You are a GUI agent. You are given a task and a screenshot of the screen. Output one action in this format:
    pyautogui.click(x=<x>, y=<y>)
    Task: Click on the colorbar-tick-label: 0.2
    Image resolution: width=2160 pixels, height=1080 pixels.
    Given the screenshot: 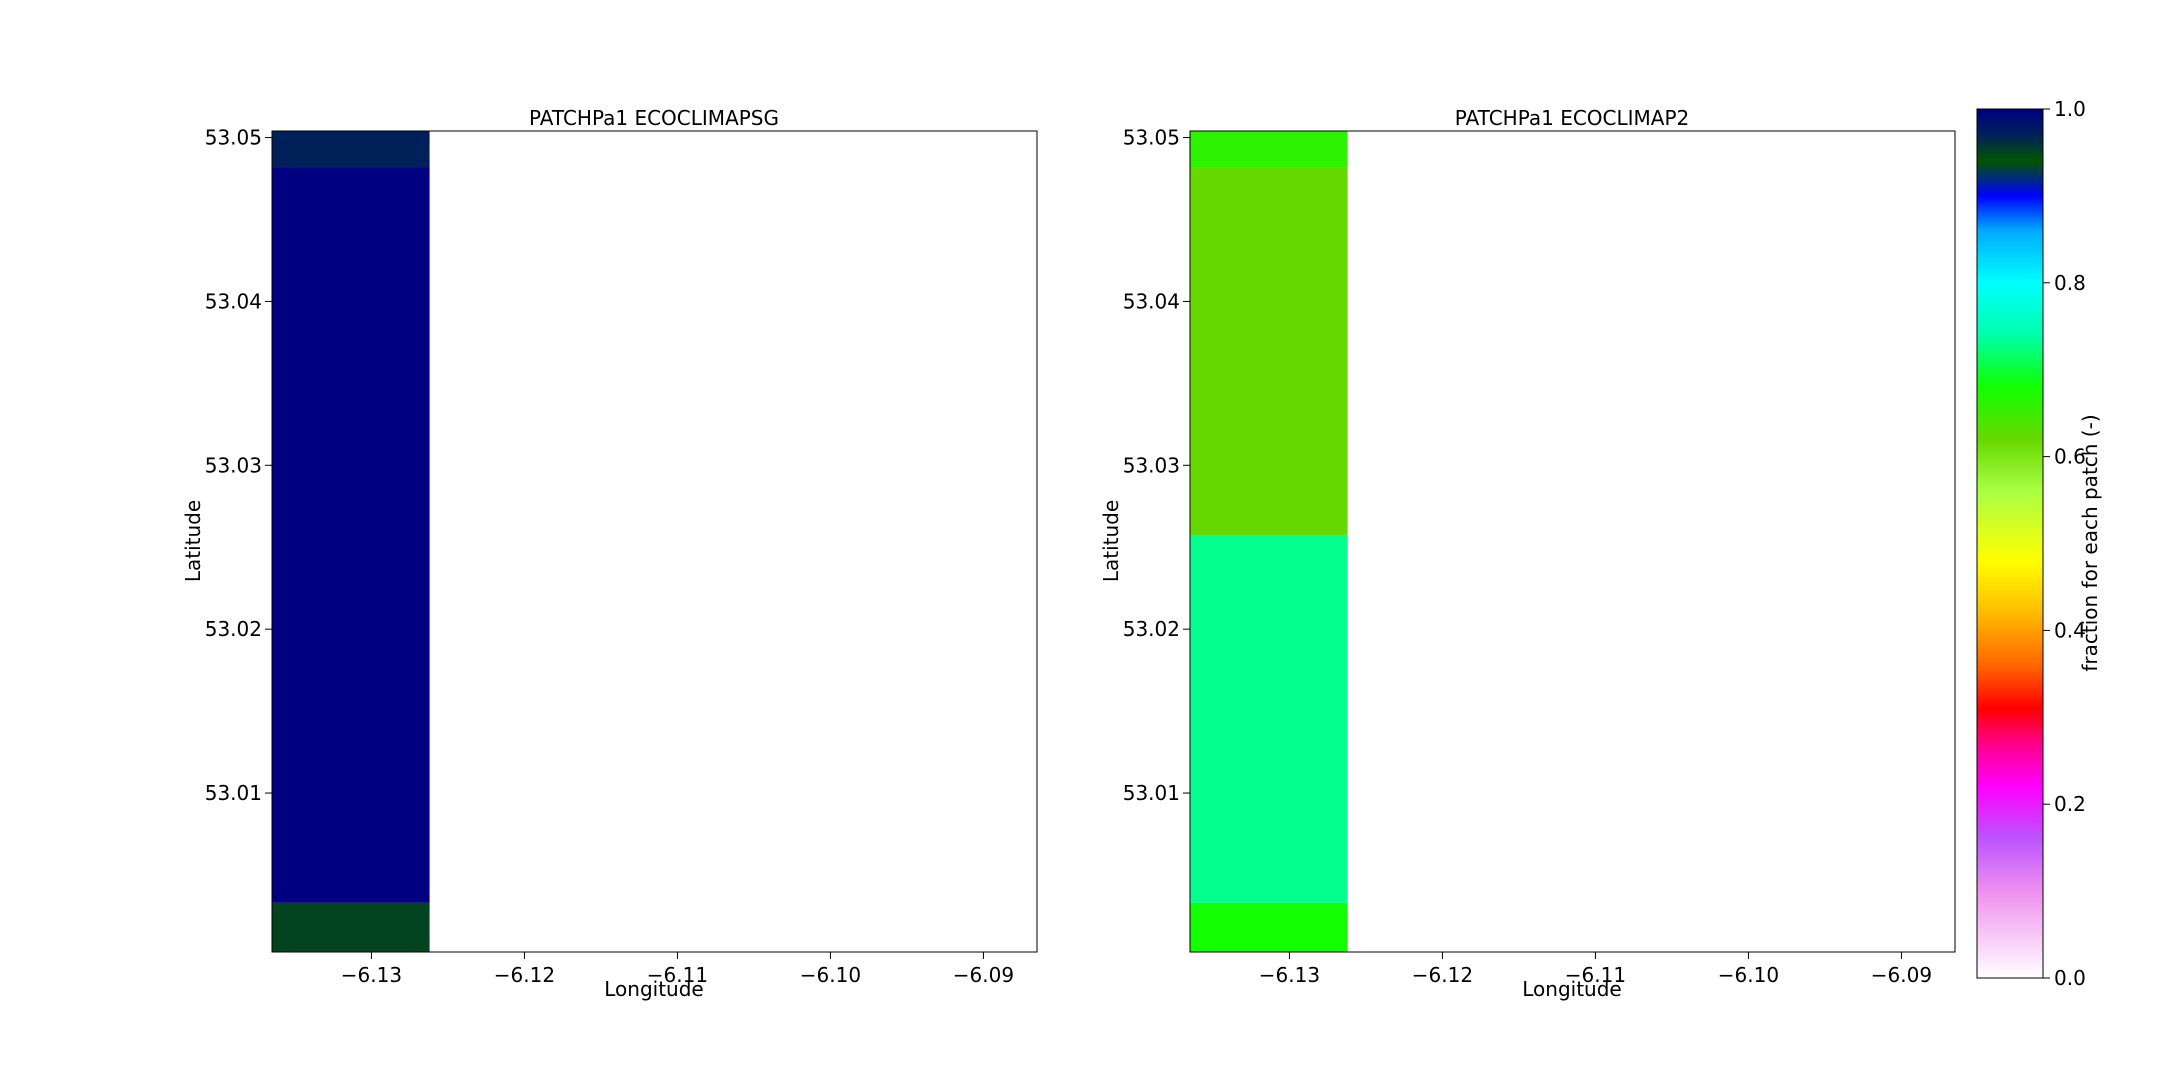 What is the action you would take?
    pyautogui.click(x=2070, y=804)
    